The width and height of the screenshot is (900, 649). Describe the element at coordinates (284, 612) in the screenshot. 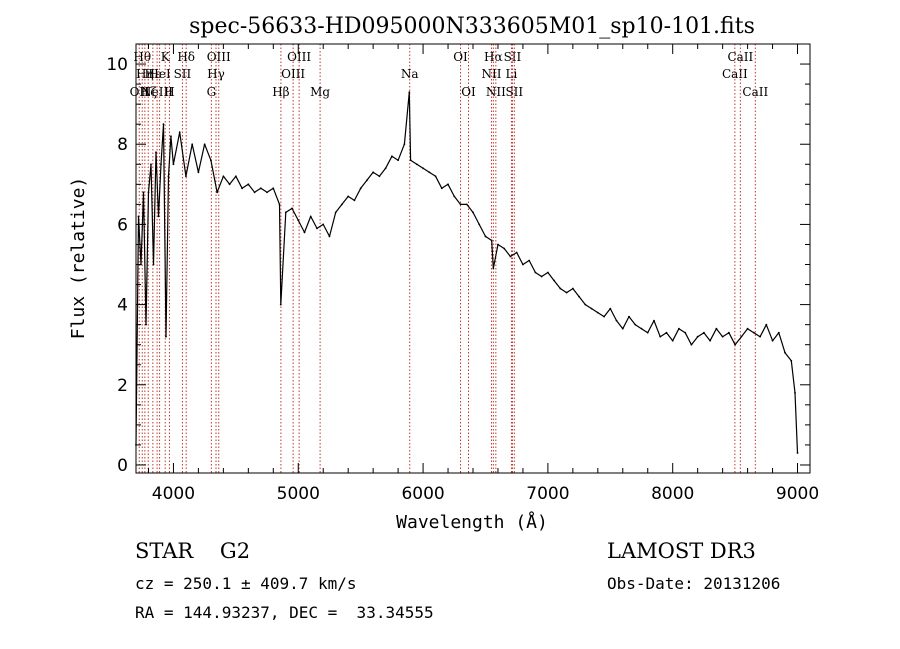

I see `coordinates: RA = 144.93237, DEC = 33.34555` at that location.